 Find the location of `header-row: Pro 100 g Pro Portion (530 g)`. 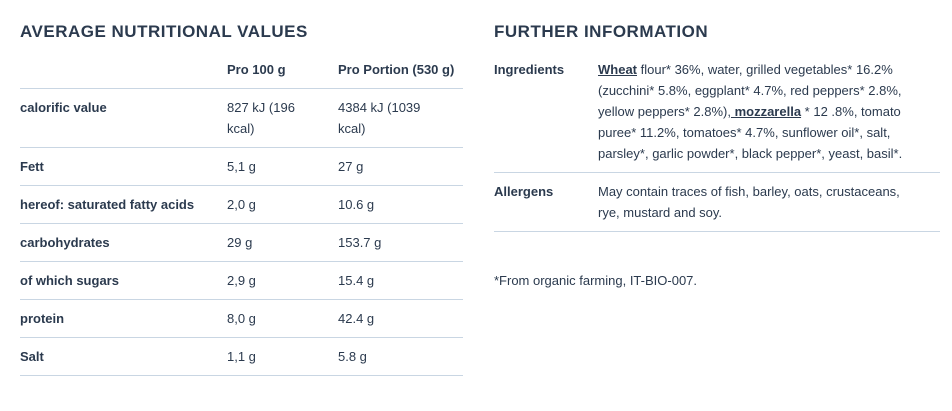

header-row: Pro 100 g Pro Portion (530 g) is located at coordinates (241, 70).